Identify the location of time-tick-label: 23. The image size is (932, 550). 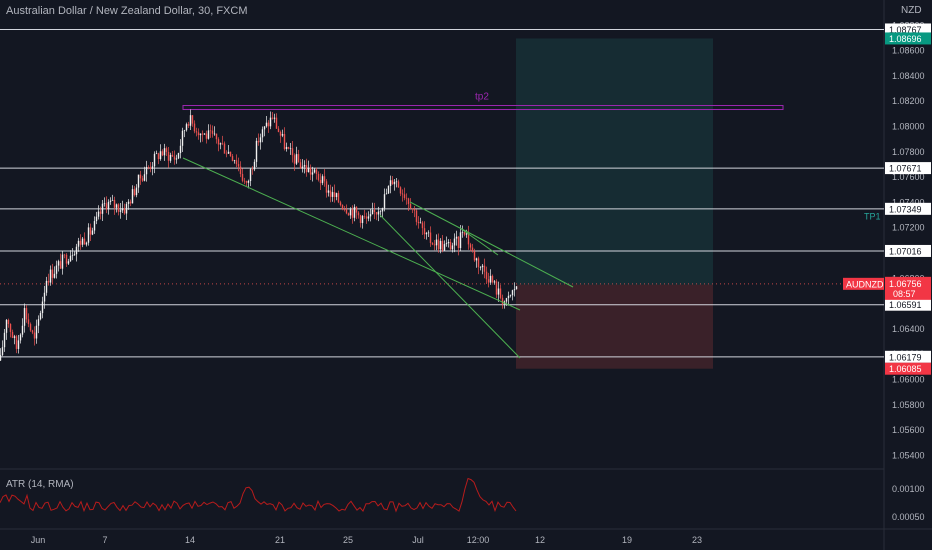
(697, 540).